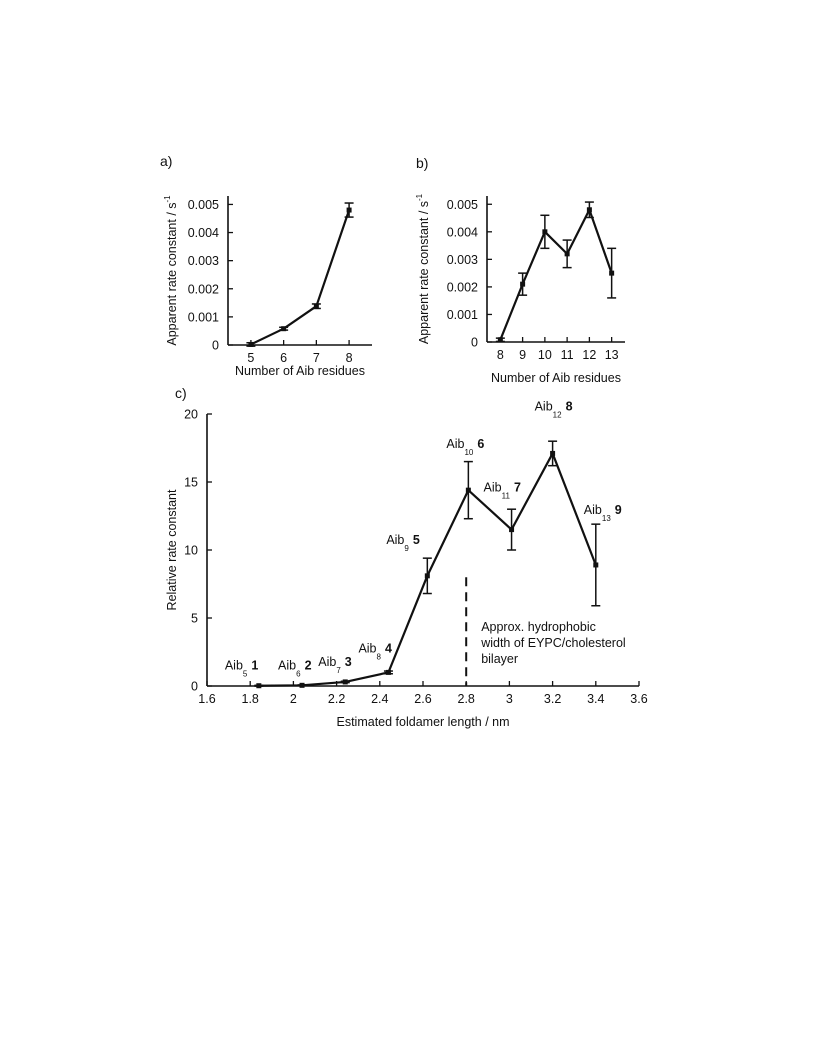 The image size is (816, 1056). I want to click on panel-b-y-tick-label: 0.002, so click(462, 287).